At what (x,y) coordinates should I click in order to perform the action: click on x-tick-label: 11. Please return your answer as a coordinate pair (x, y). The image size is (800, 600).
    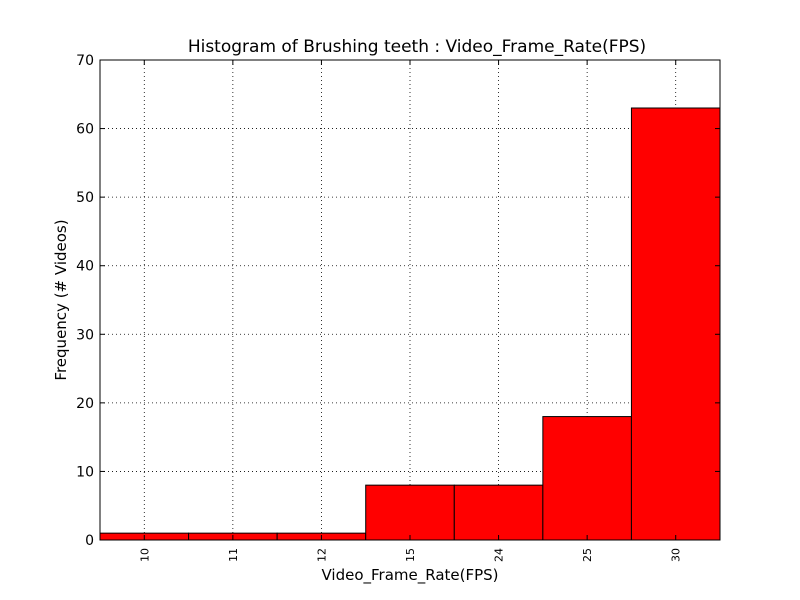
    Looking at the image, I should click on (233, 555).